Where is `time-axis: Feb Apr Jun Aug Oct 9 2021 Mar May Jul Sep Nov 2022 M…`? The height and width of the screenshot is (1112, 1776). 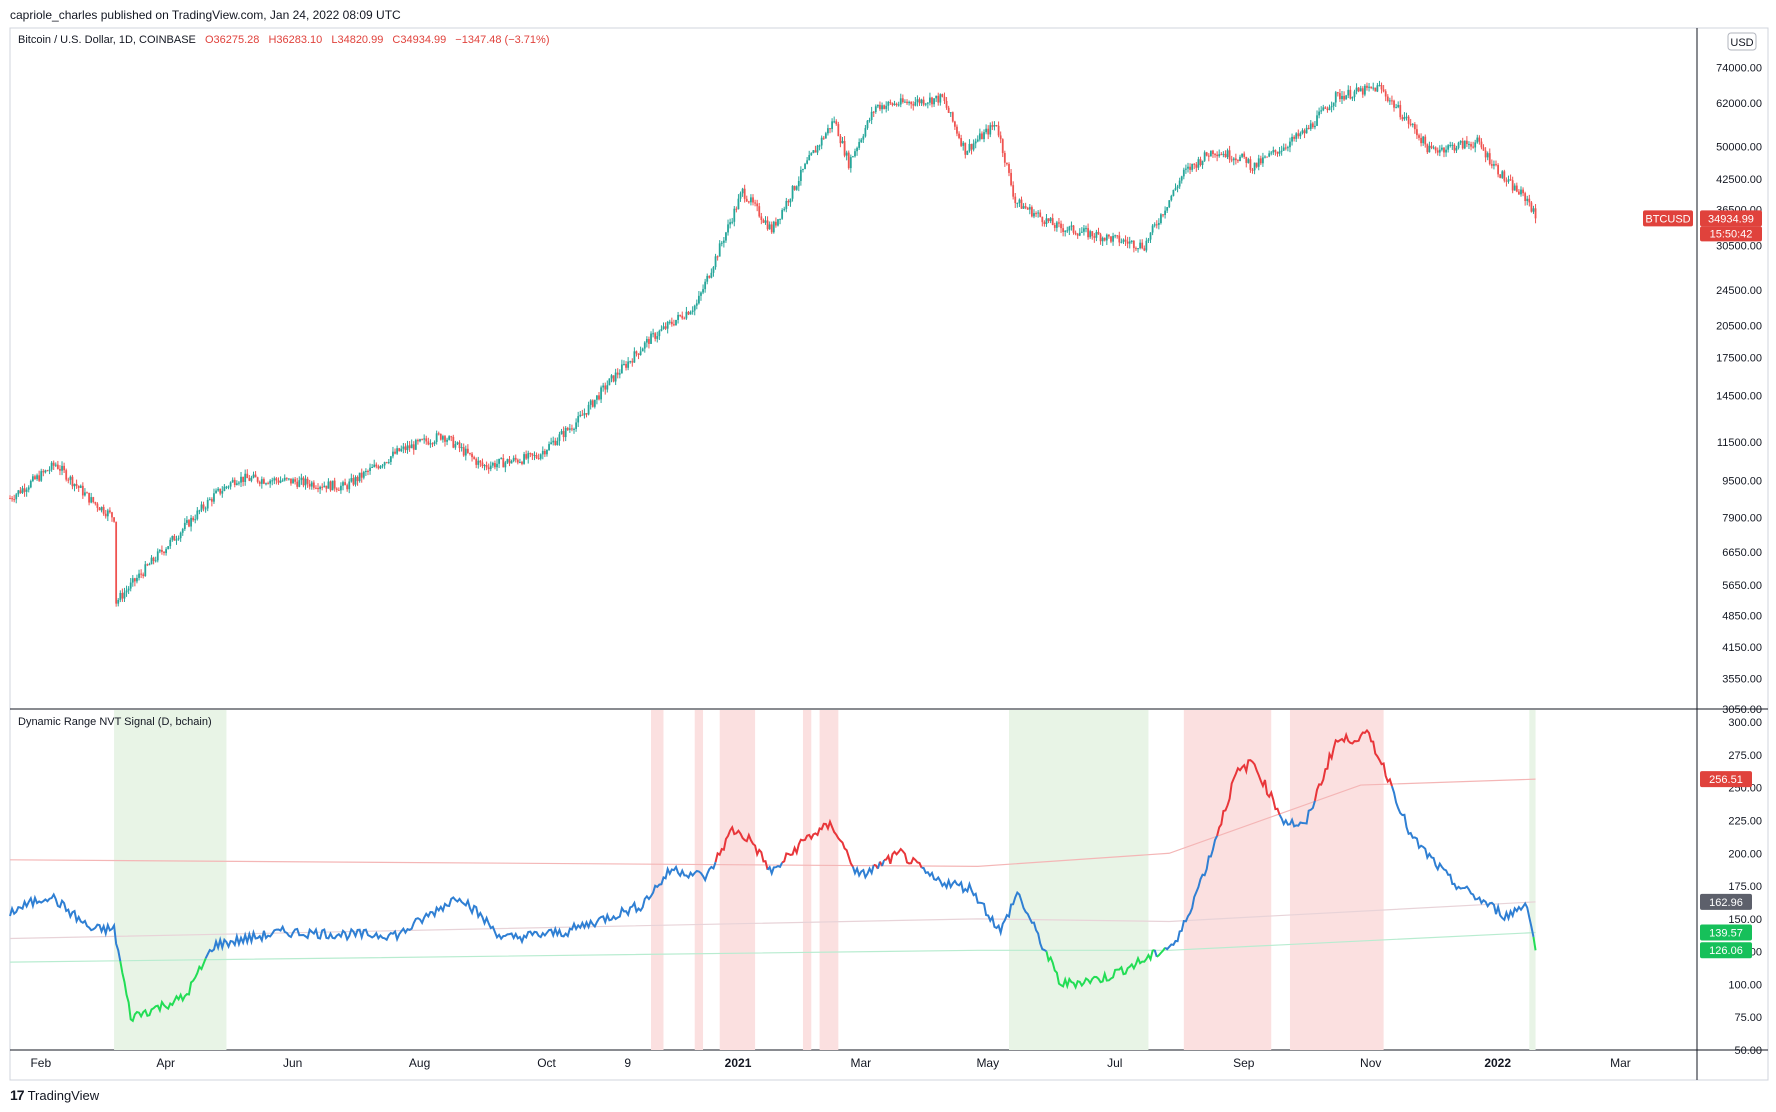
time-axis: Feb Apr Jun Aug Oct 9 2021 Mar May Jul Sep Nov 2022 M… is located at coordinates (830, 1063).